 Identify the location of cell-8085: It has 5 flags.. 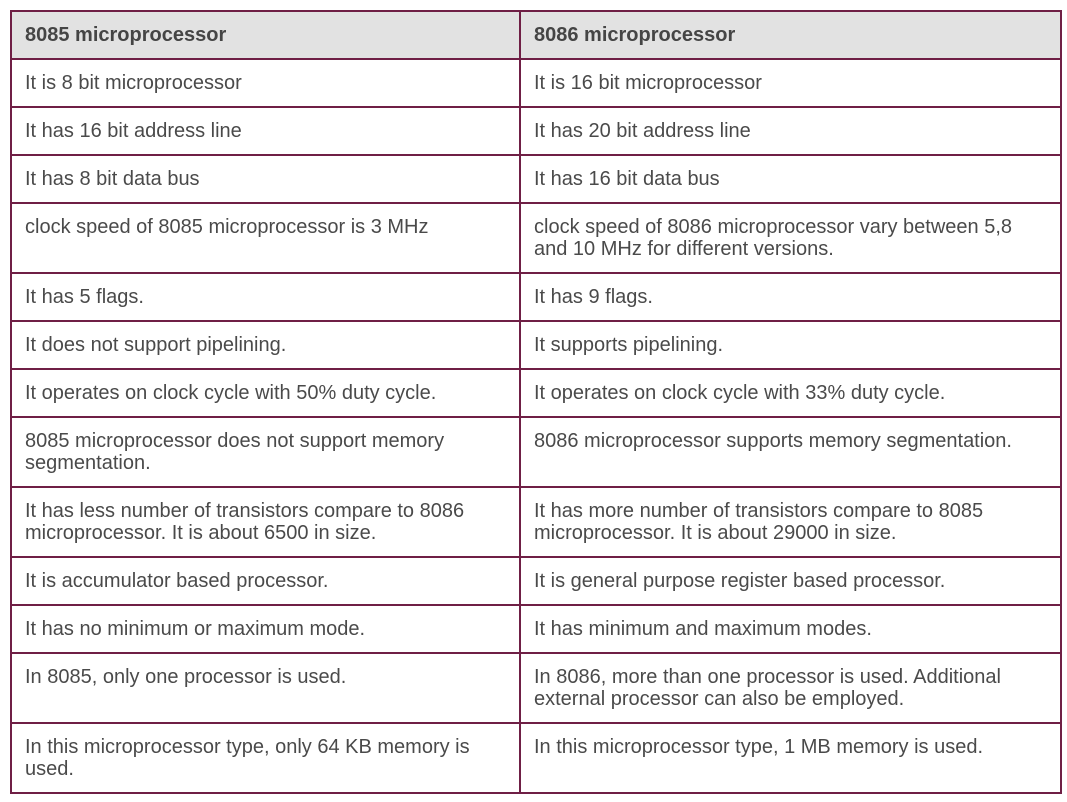
(265, 297).